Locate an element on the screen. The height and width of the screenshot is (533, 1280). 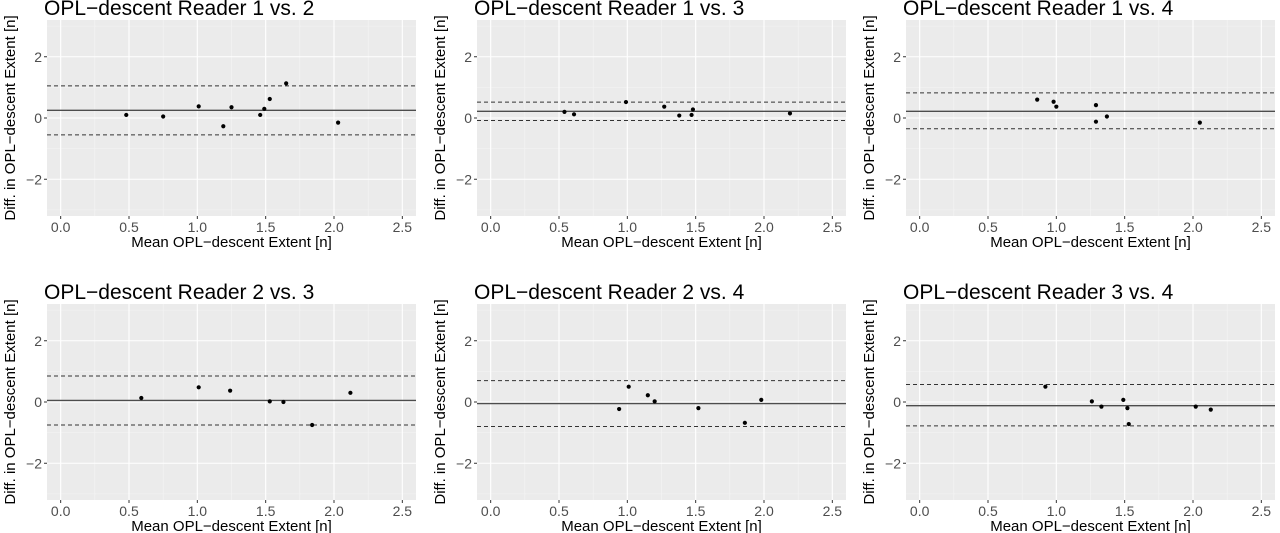
panel-title: OPL−descent Reader 2 vs. 4 is located at coordinates (609, 292).